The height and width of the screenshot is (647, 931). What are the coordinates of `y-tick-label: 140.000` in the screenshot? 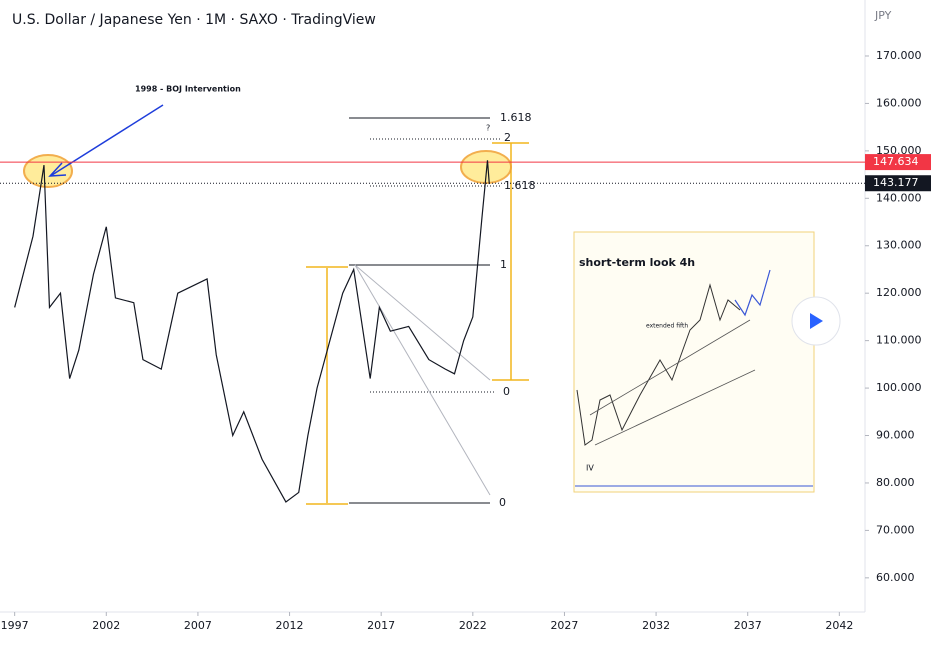 It's located at (899, 197).